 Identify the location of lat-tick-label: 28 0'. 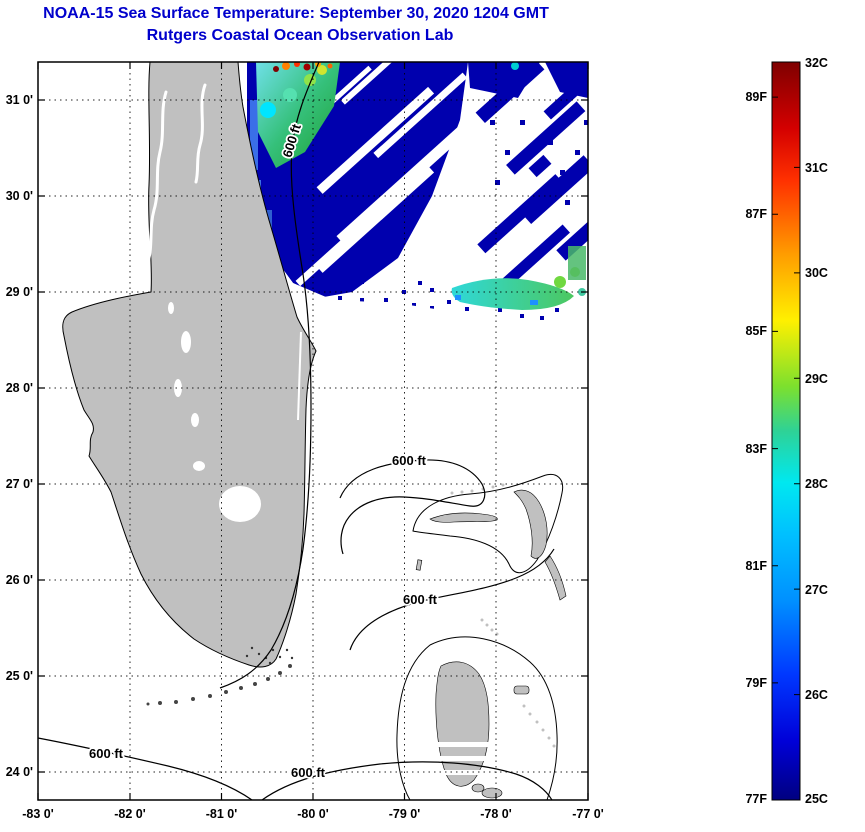
(19, 388).